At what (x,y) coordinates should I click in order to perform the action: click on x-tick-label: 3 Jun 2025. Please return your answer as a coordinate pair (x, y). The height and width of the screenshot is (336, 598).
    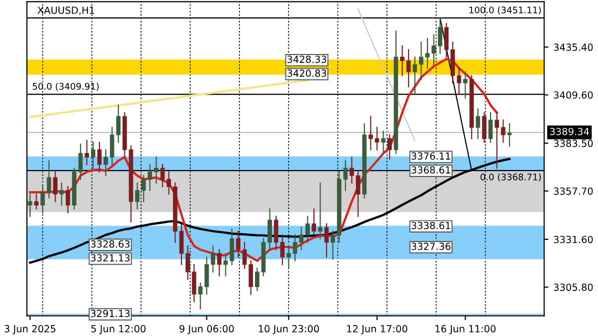
    Looking at the image, I should click on (30, 329).